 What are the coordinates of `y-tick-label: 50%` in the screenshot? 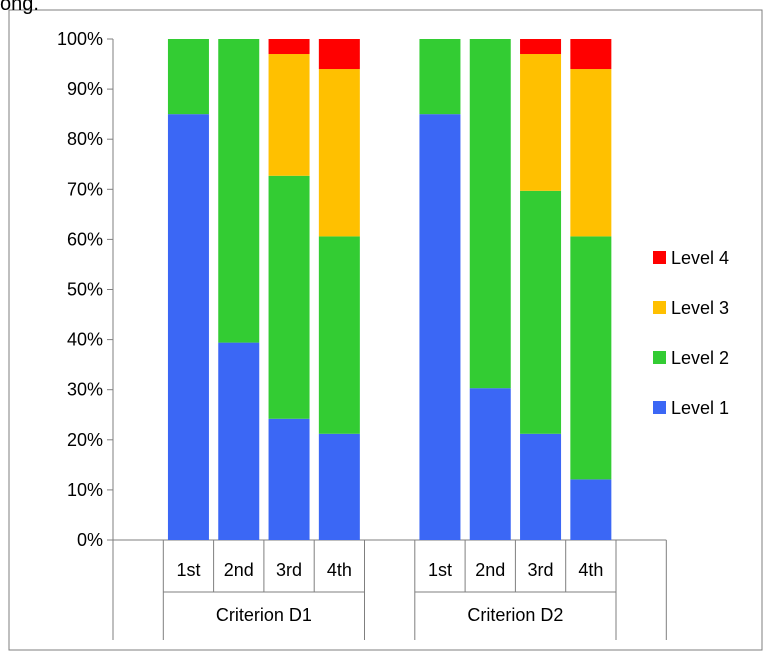 It's located at (85, 290).